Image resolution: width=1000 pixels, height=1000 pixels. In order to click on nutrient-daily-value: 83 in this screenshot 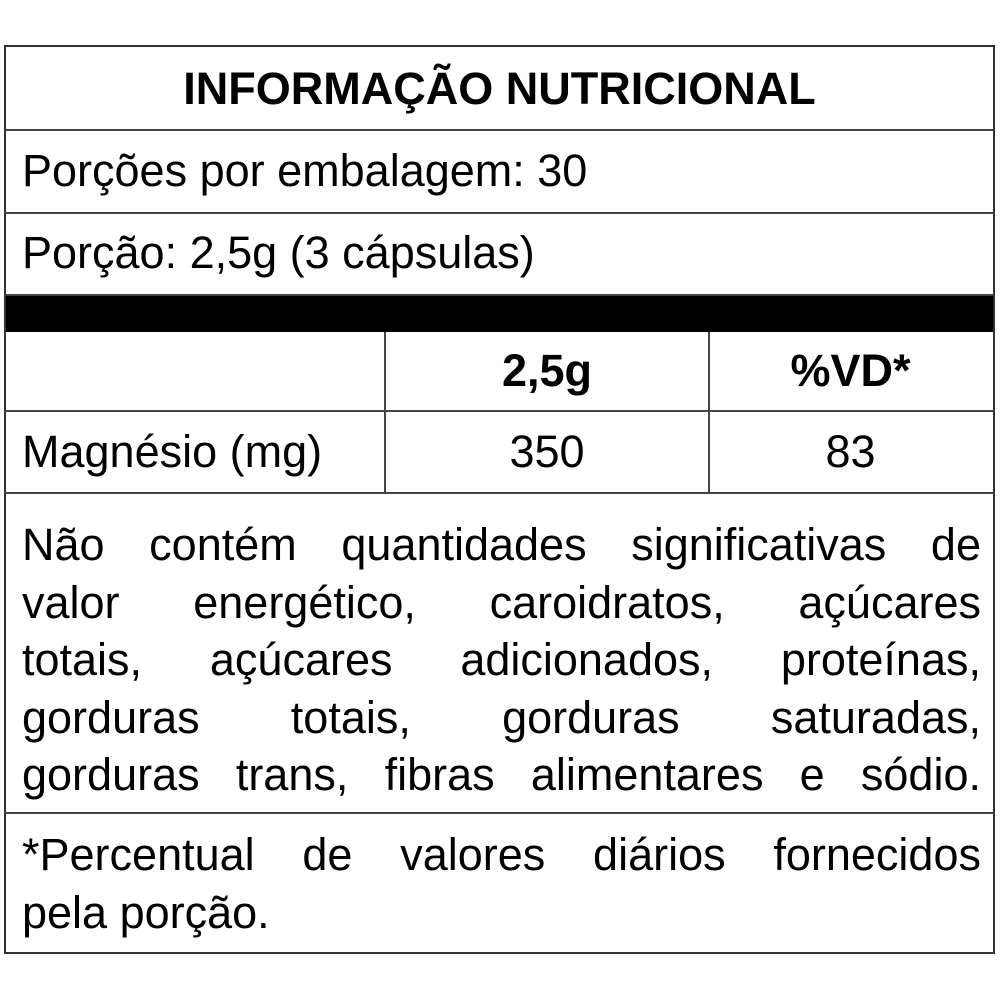, I will do `click(850, 451)`.